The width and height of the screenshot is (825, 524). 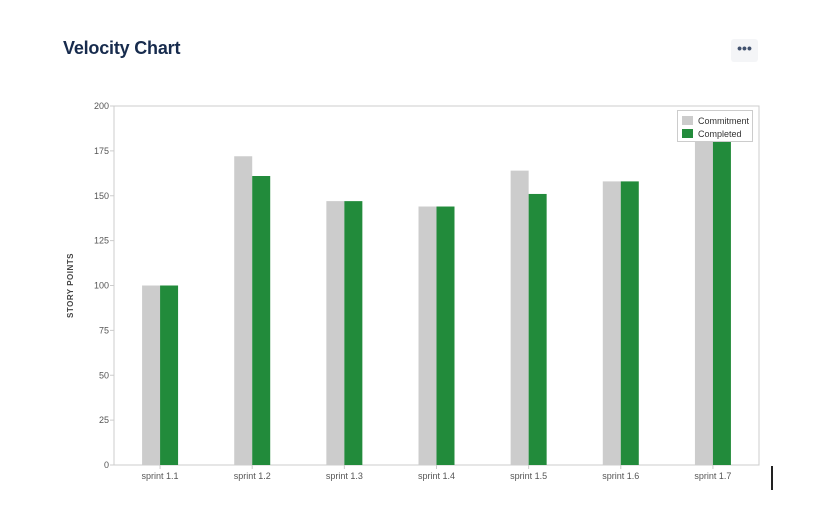 What do you see at coordinates (252, 476) in the screenshot?
I see `x-tick-label: sprint 1.2` at bounding box center [252, 476].